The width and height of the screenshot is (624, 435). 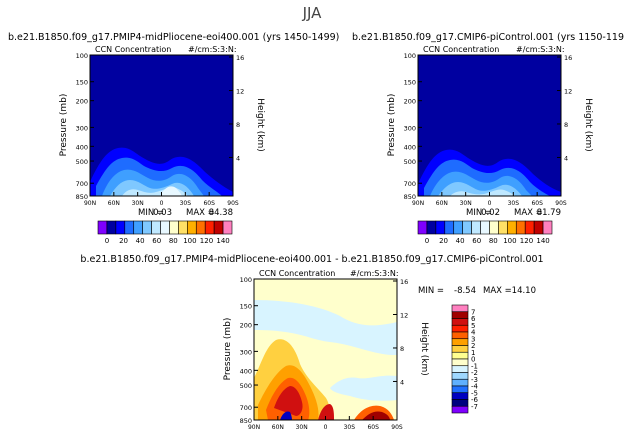 I want to click on min-value: 0.02, so click(x=490, y=213).